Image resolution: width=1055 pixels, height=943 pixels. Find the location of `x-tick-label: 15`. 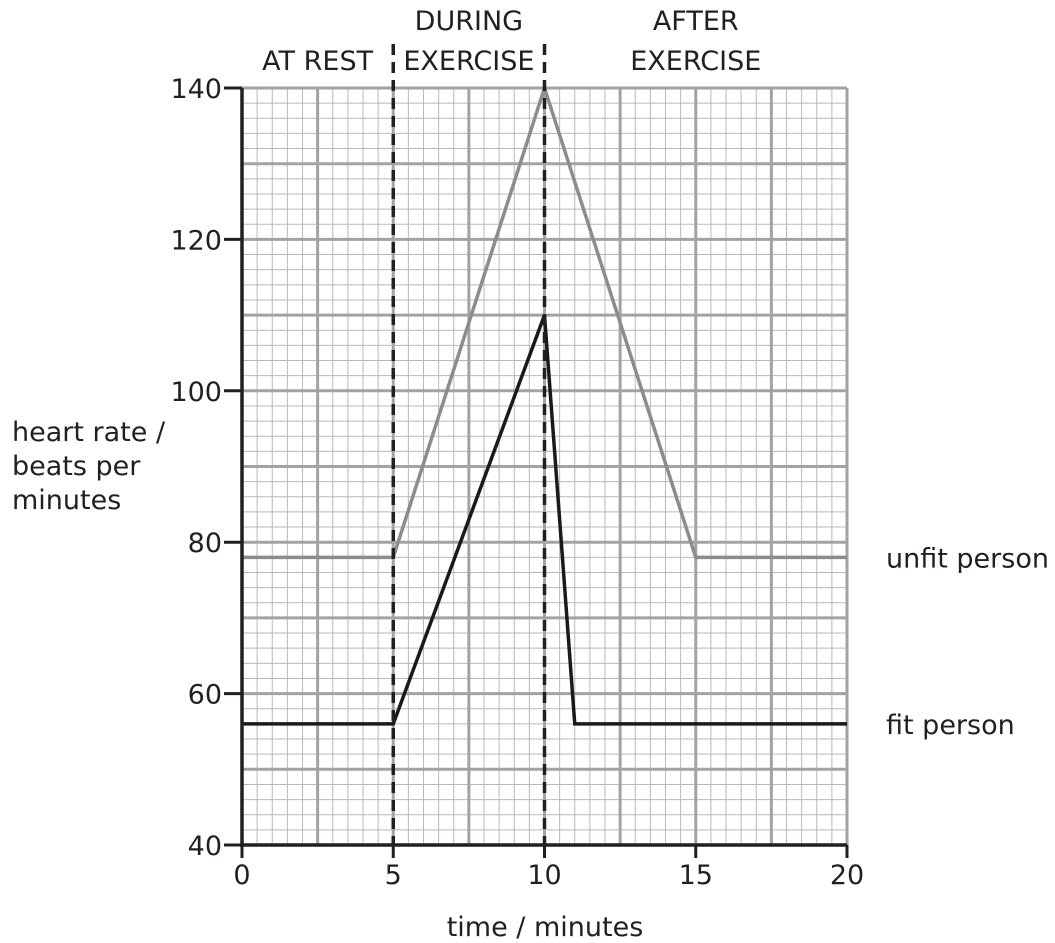

x-tick-label: 15 is located at coordinates (696, 875).